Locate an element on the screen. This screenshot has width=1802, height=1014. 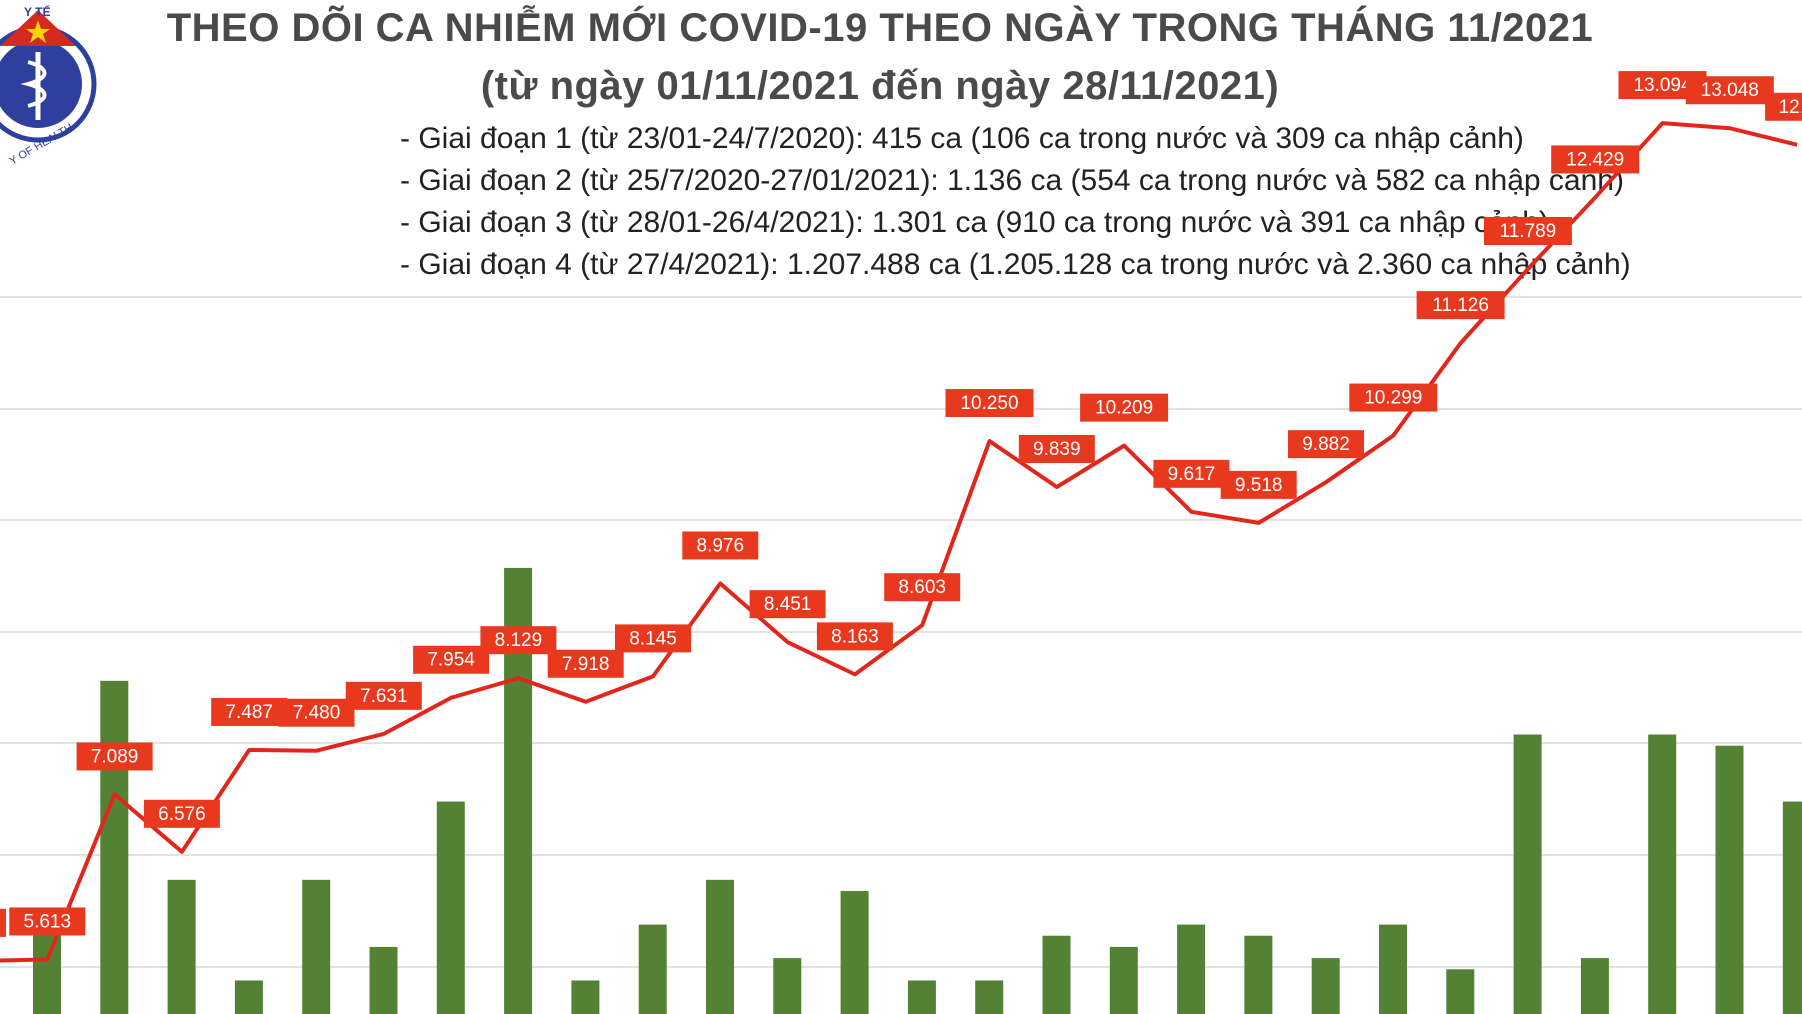
data-label: 13.048 is located at coordinates (1729, 90).